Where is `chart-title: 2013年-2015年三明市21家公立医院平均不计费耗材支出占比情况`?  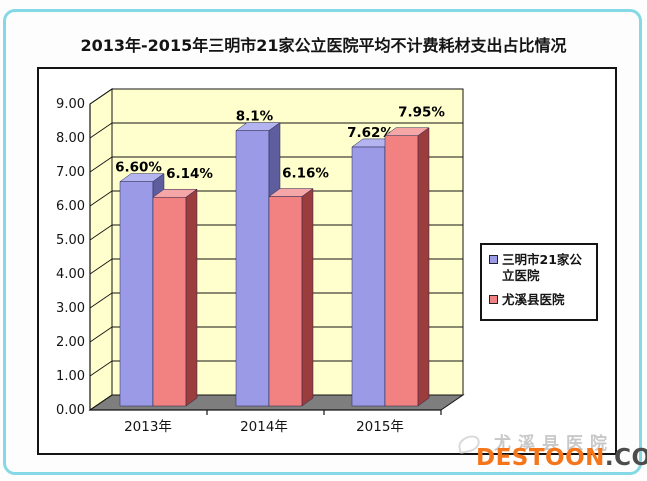
chart-title: 2013年-2015年三明市21家公立医院平均不计费耗材支出占比情况 is located at coordinates (323, 45).